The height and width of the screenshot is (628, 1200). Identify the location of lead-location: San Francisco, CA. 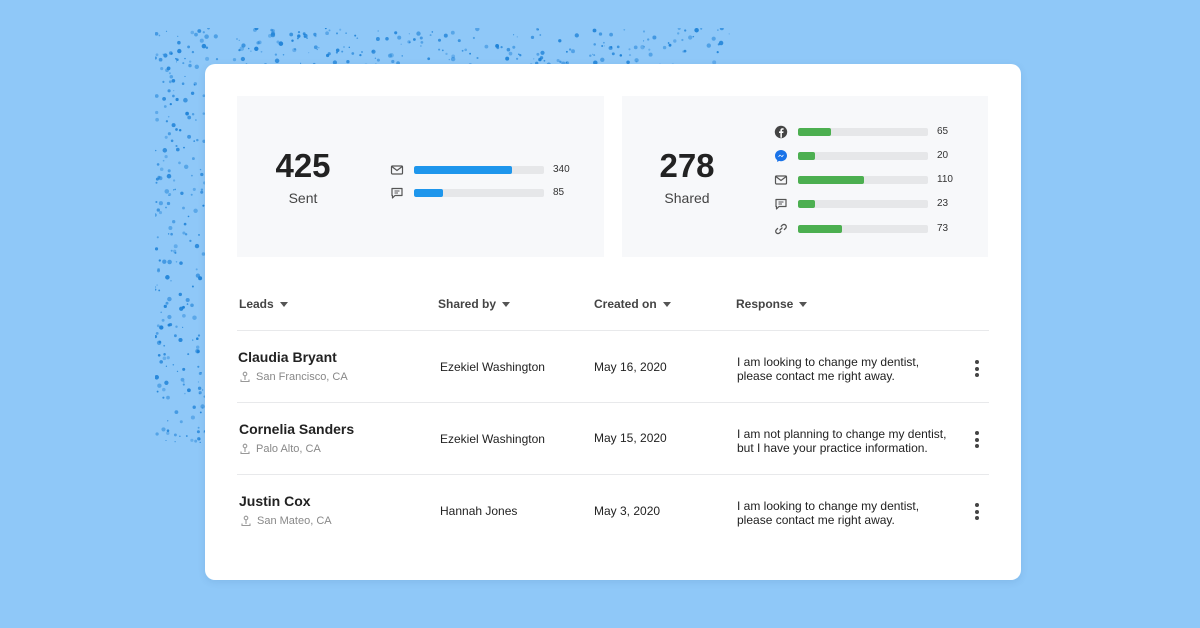
(293, 377).